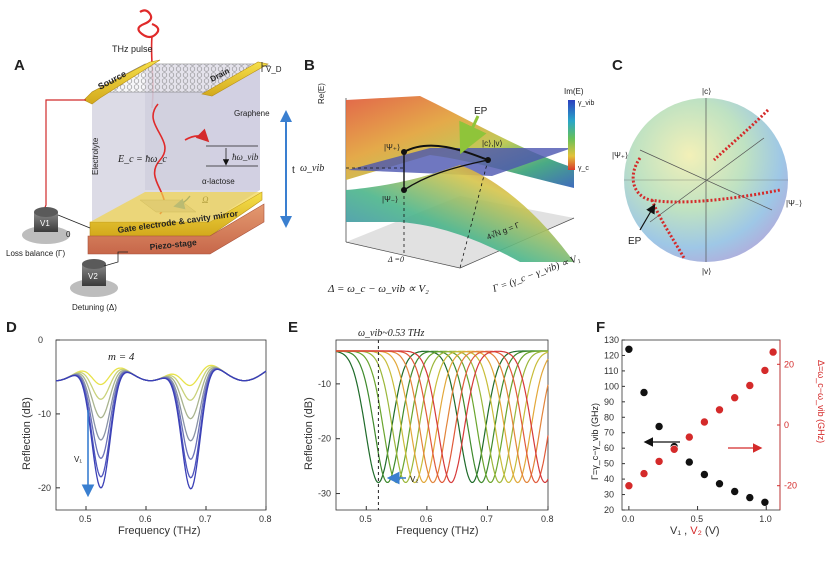 The width and height of the screenshot is (831, 569). Describe the element at coordinates (609, 448) in the screenshot. I see `y-tick-label-left: 60` at that location.